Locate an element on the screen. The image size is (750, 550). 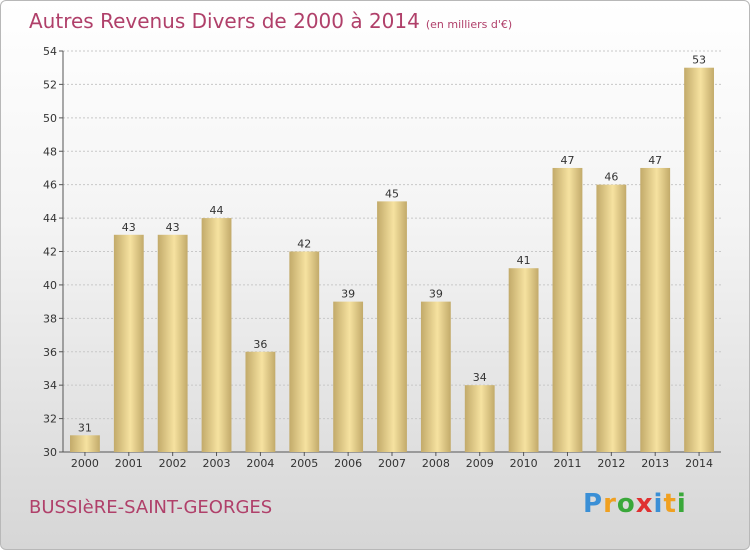
proxiti-logo: Proxiti is located at coordinates (635, 504).